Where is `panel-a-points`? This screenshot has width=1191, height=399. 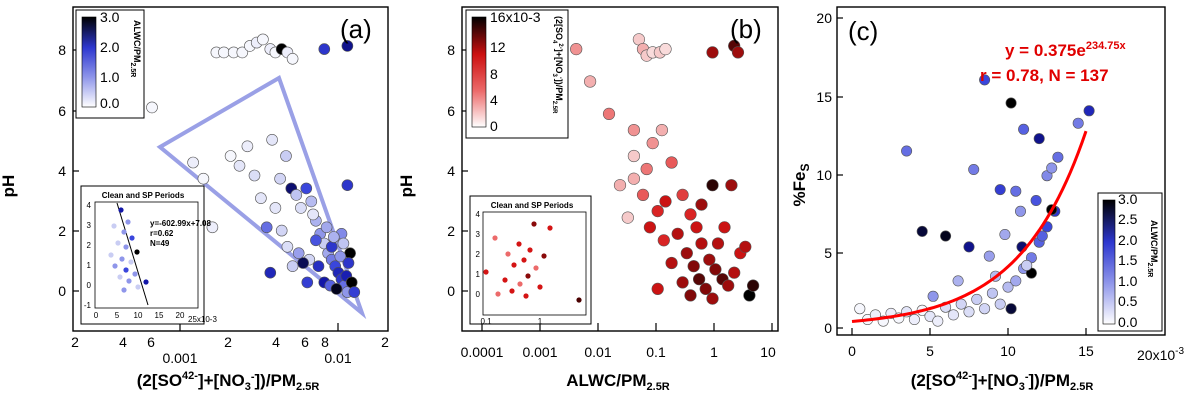 panel-a-points is located at coordinates (253, 165).